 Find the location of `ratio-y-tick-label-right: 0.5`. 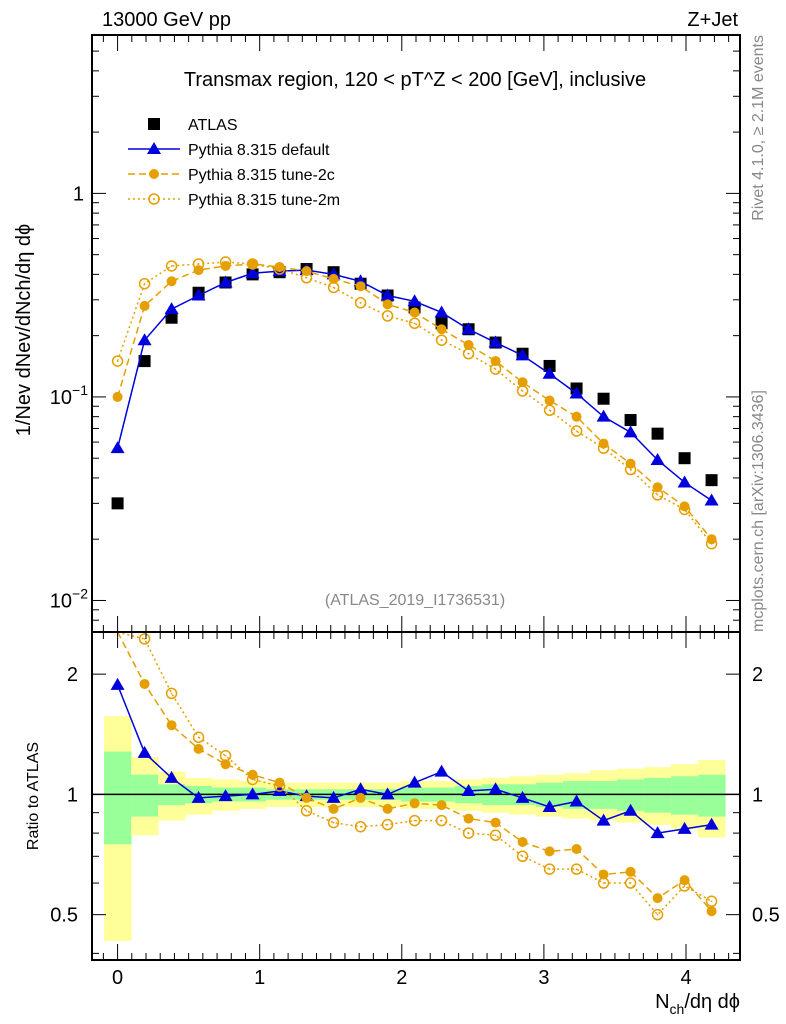

ratio-y-tick-label-right: 0.5 is located at coordinates (766, 916).